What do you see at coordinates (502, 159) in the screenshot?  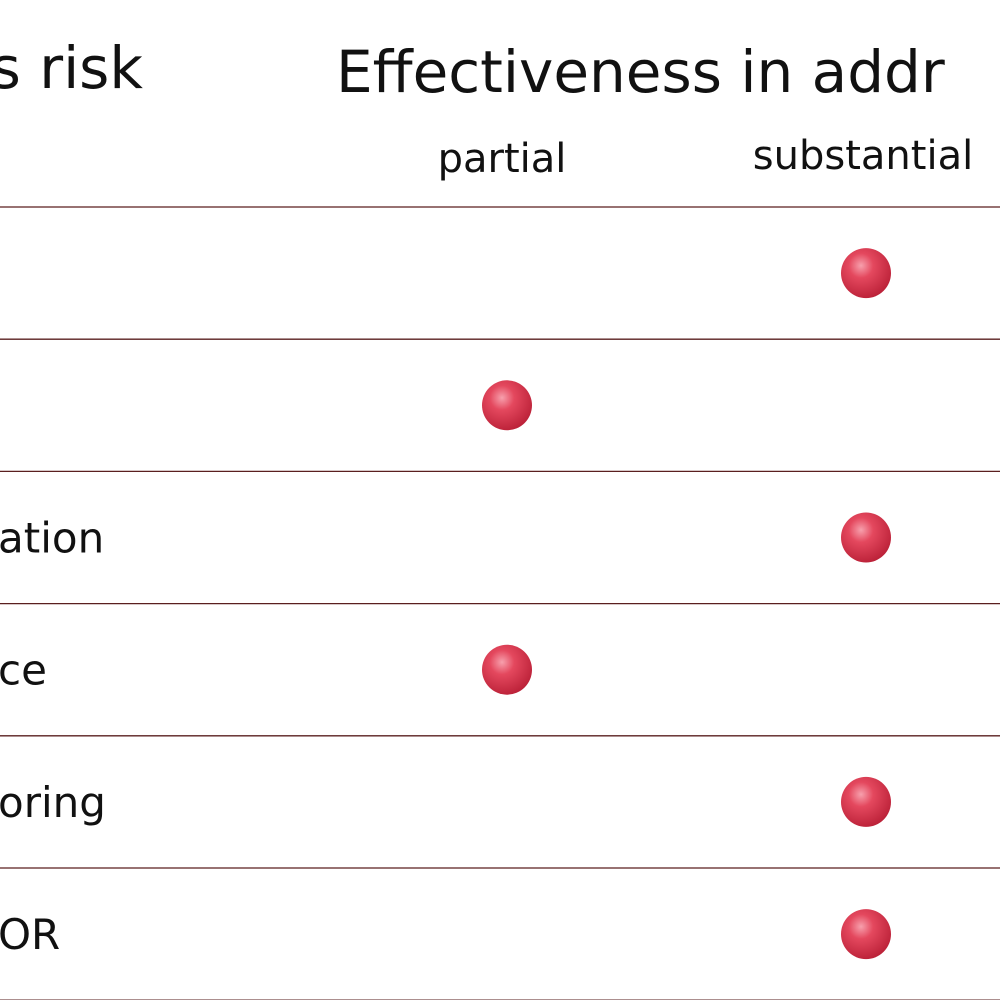 I see `column-header: partial` at bounding box center [502, 159].